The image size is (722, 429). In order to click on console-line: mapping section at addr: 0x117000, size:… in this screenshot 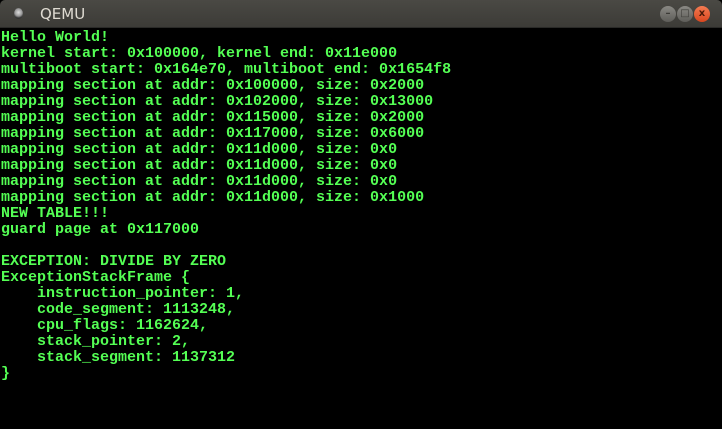, I will do `click(213, 133)`.